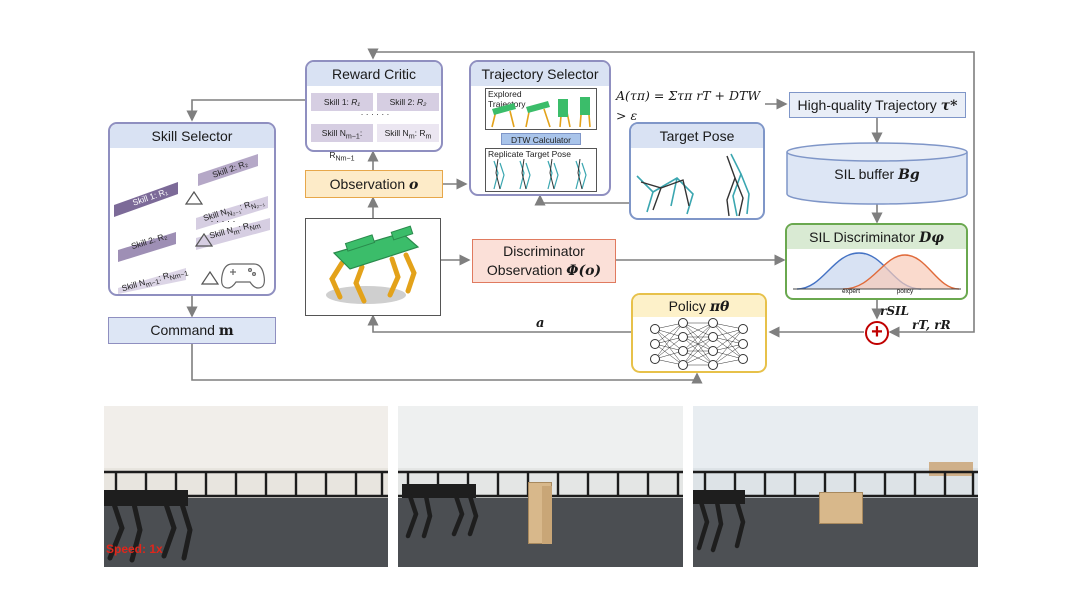 The height and width of the screenshot is (608, 1080). I want to click on command-symbol: m, so click(226, 331).